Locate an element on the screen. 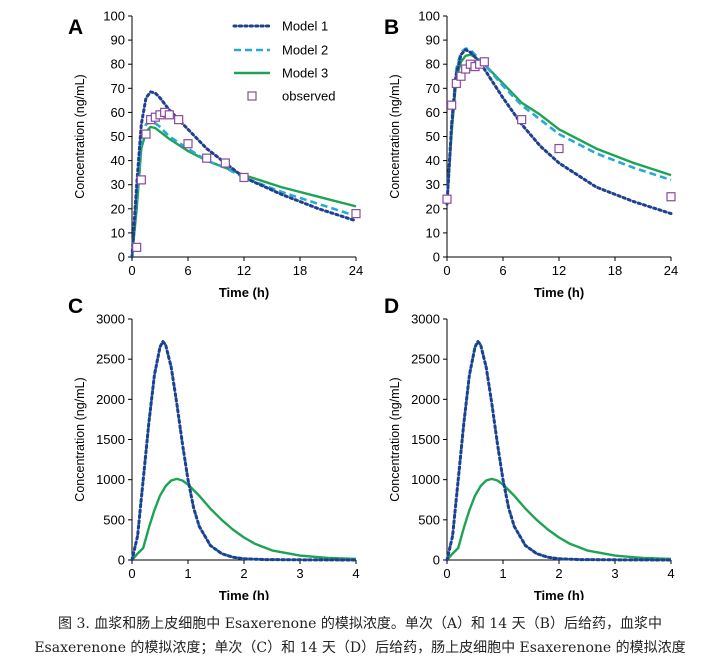 This screenshot has height=663, width=720. x-tick-label: 1 is located at coordinates (187, 573).